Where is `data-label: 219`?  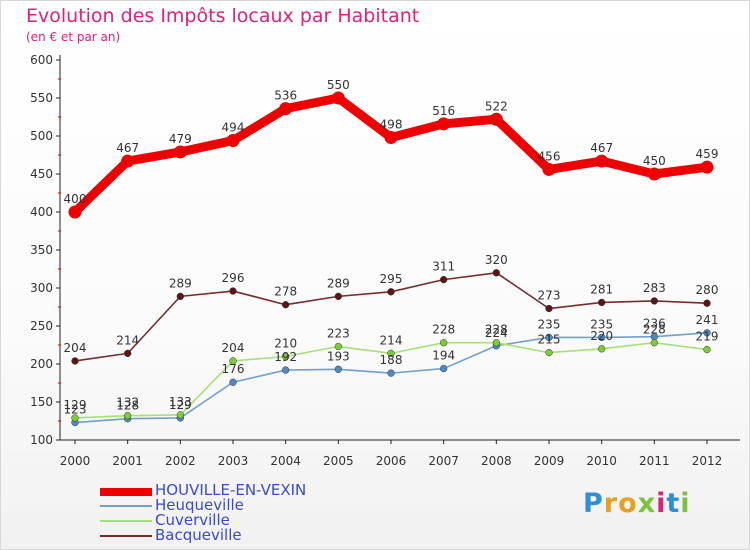
data-label: 219 is located at coordinates (707, 337).